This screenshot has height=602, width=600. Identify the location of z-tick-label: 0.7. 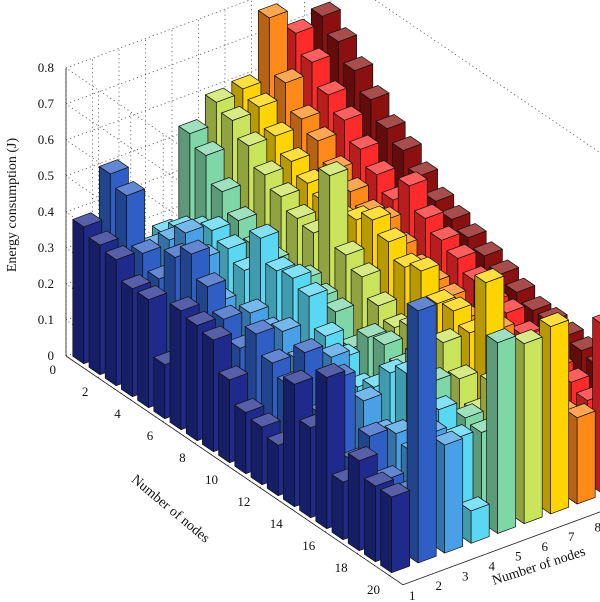
(46, 103).